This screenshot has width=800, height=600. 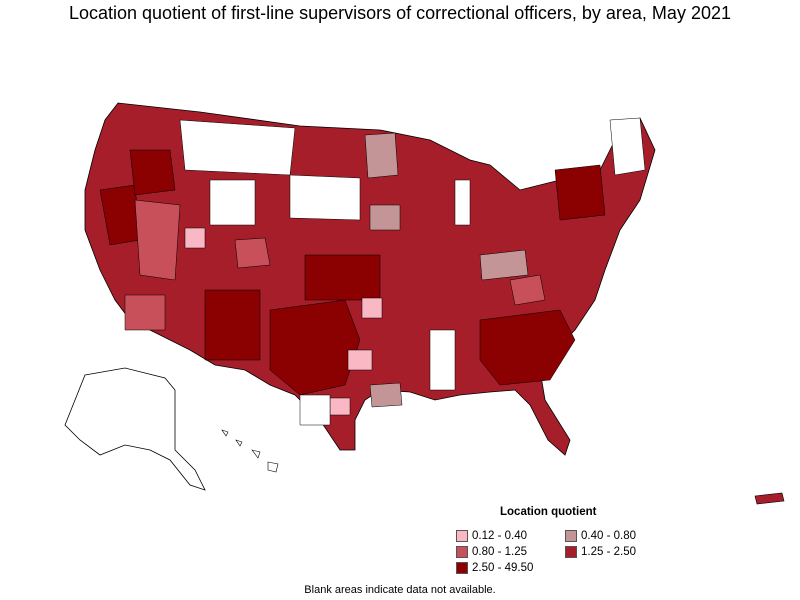 I want to click on region-georgia-medium, so click(x=527, y=290).